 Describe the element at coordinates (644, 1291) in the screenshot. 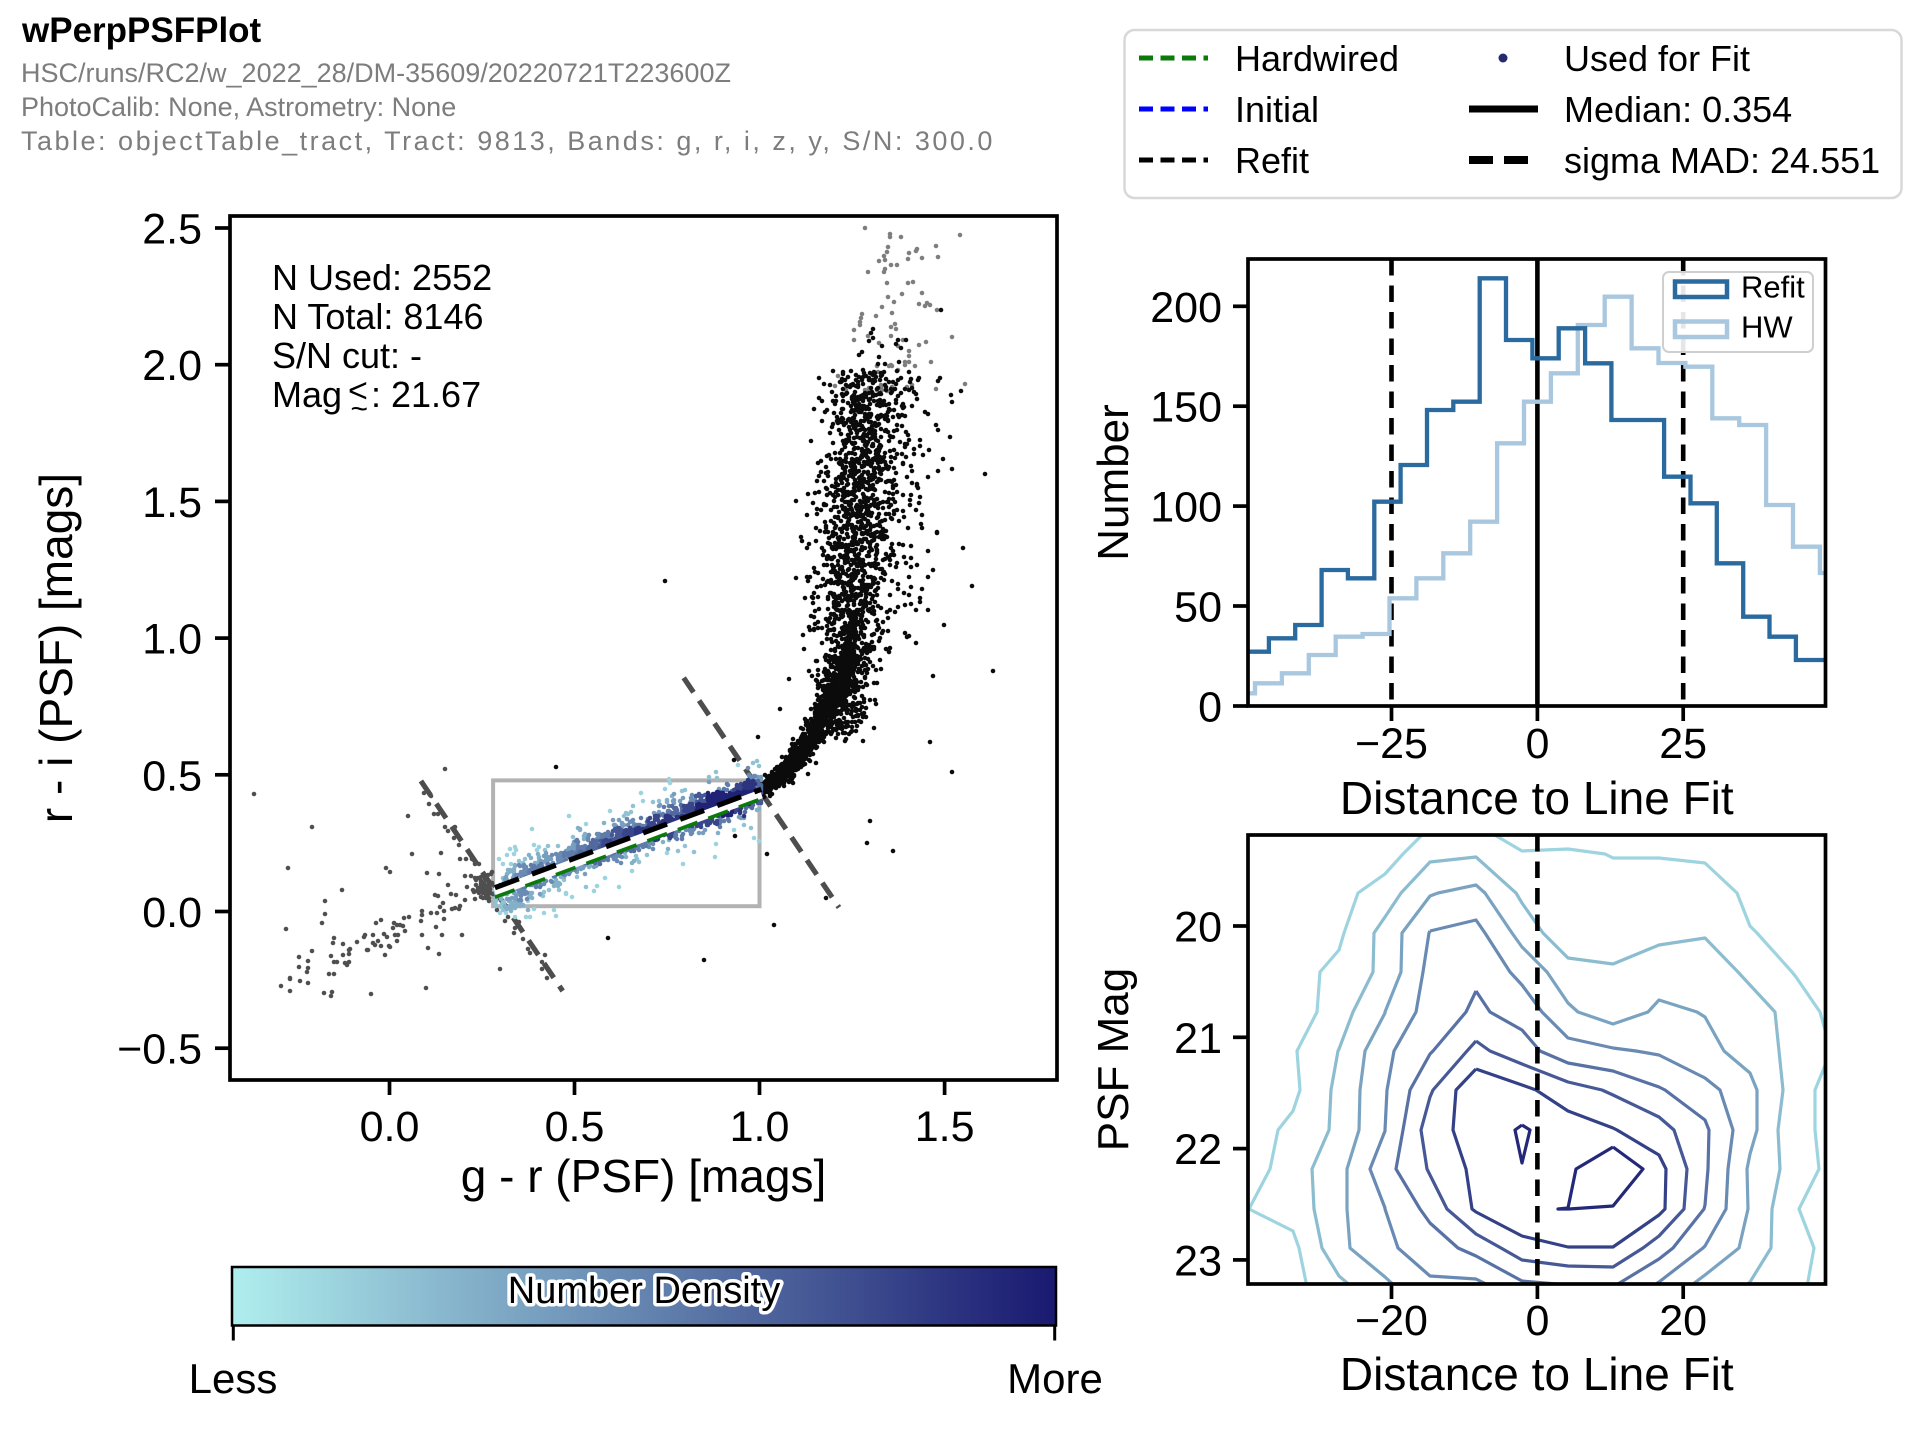

I see `svg-text: Number Density` at that location.